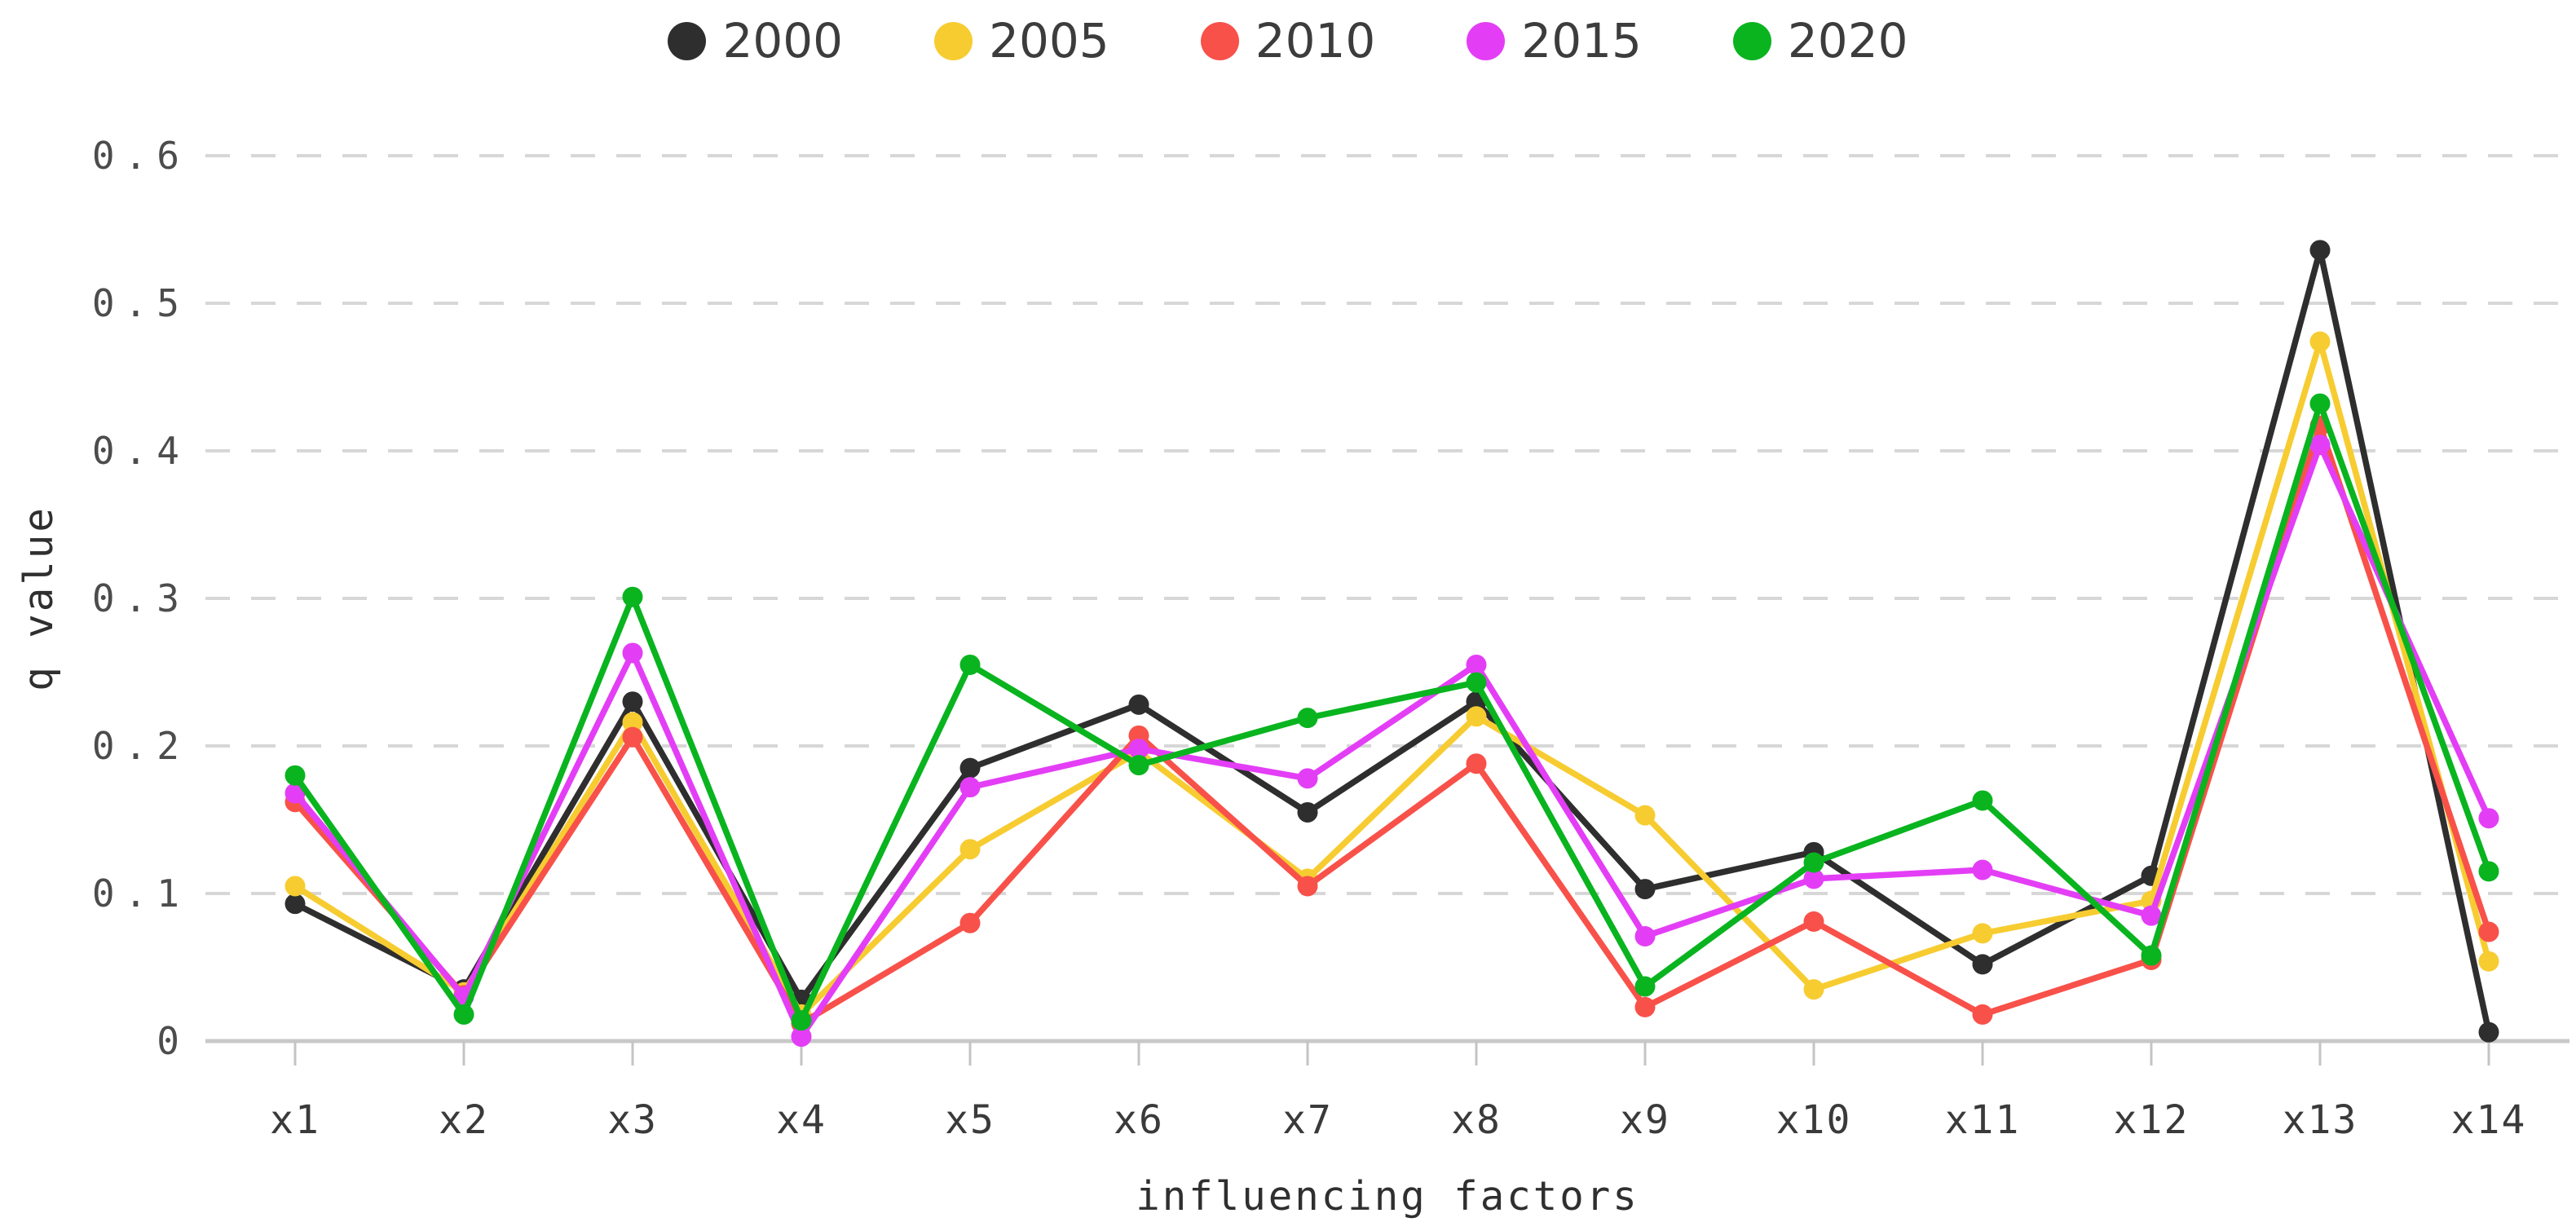  I want to click on marker-2020-x12, so click(2151, 956).